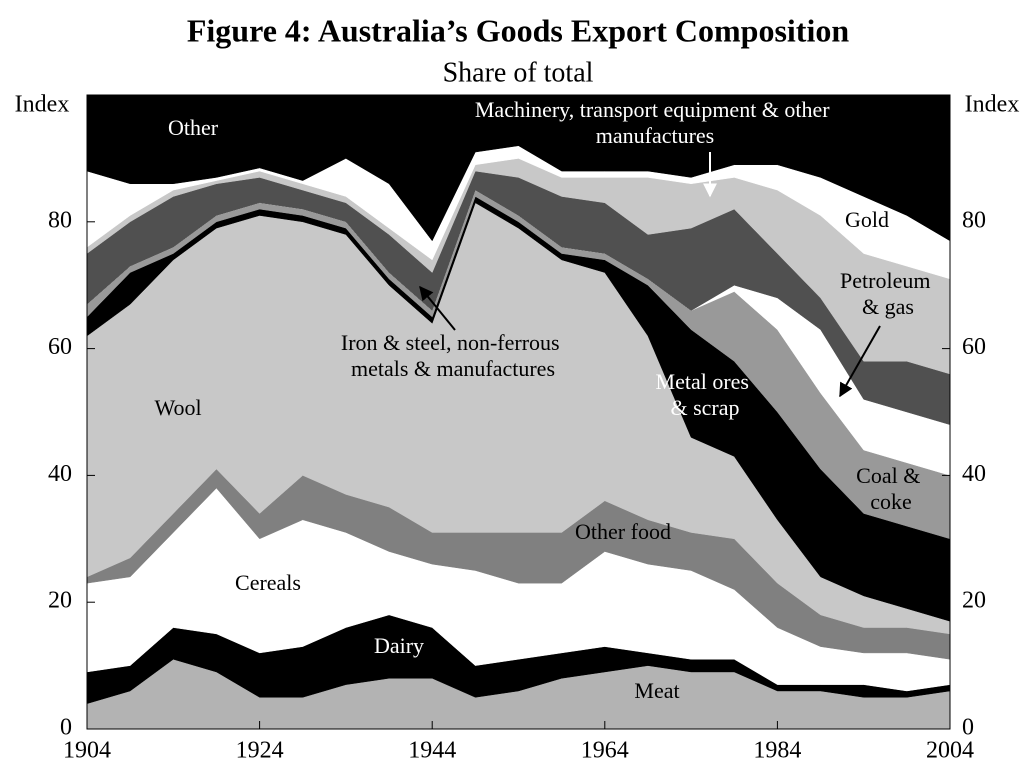  Describe the element at coordinates (777, 751) in the screenshot. I see `x-tick-label: 1984` at that location.